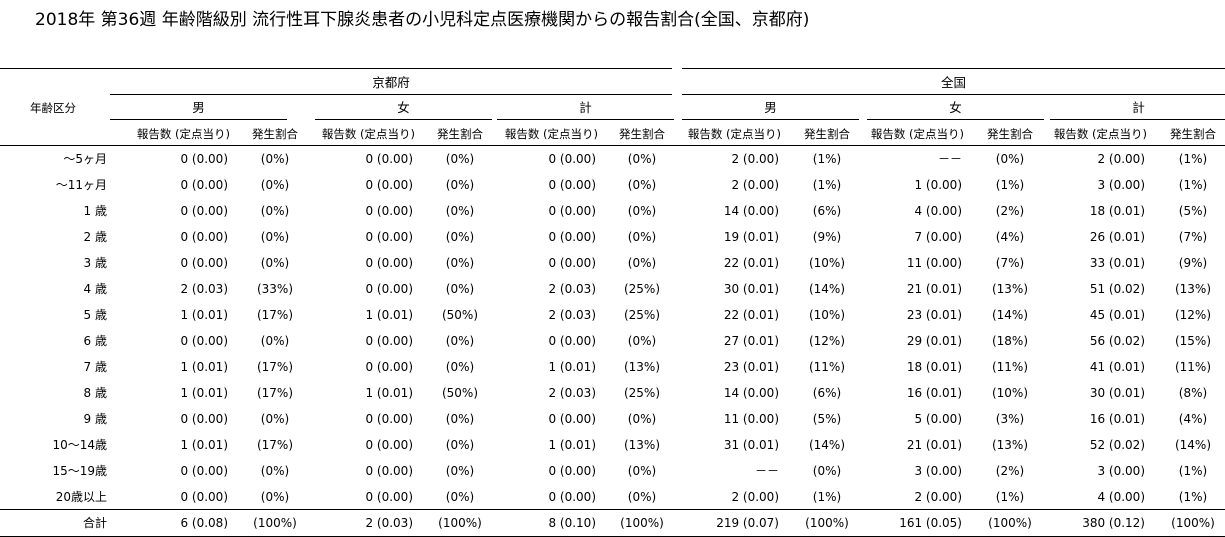 Image resolution: width=1225 pixels, height=537 pixels. What do you see at coordinates (1117, 419) in the screenshot?
I see `count-cell: 16 (0.01)` at bounding box center [1117, 419].